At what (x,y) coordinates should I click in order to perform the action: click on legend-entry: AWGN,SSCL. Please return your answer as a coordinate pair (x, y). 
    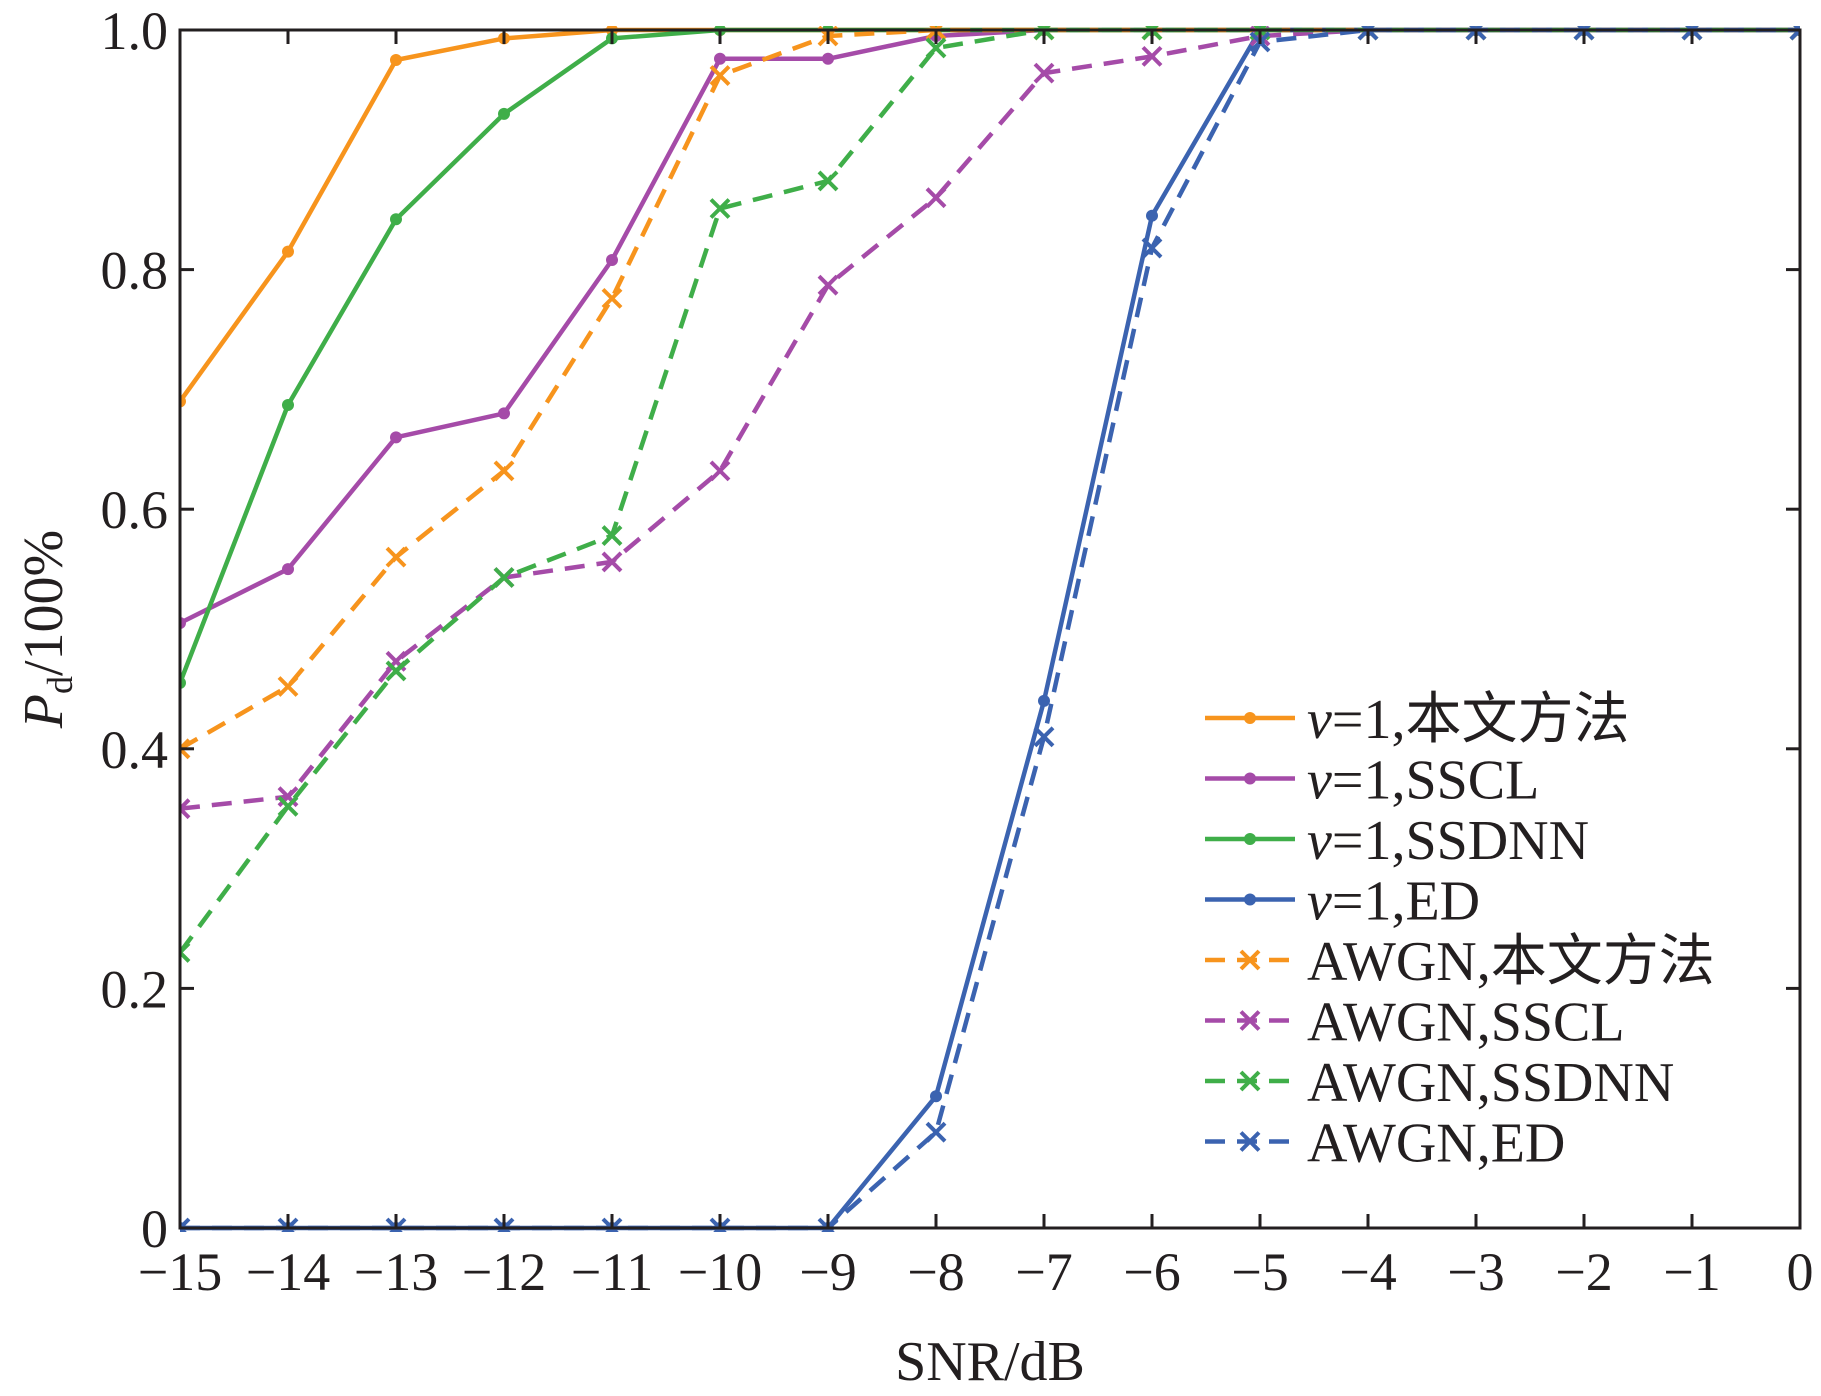
    Looking at the image, I should click on (1415, 1023).